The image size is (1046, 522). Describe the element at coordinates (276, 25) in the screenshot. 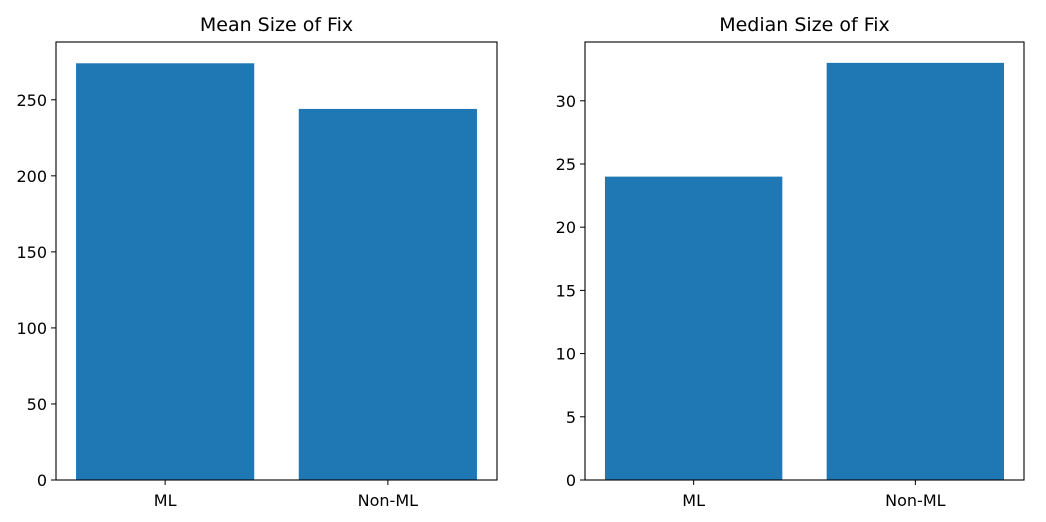

I see `chart-title: Mean Size of Fix` at that location.